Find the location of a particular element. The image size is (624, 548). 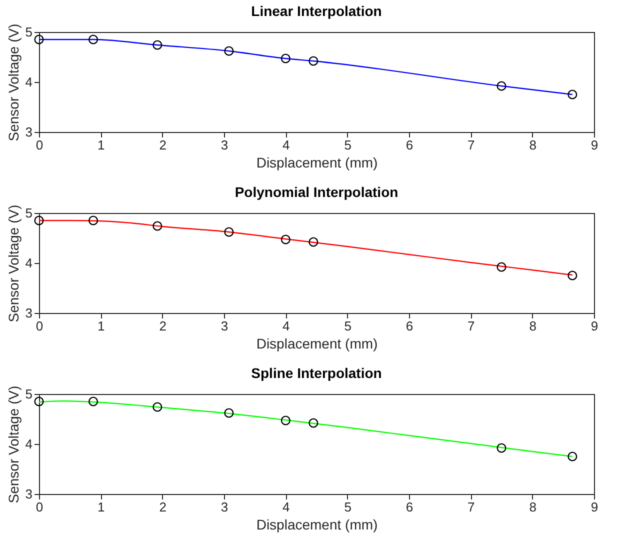

chart-title: Spline Interpolation is located at coordinates (316, 373).